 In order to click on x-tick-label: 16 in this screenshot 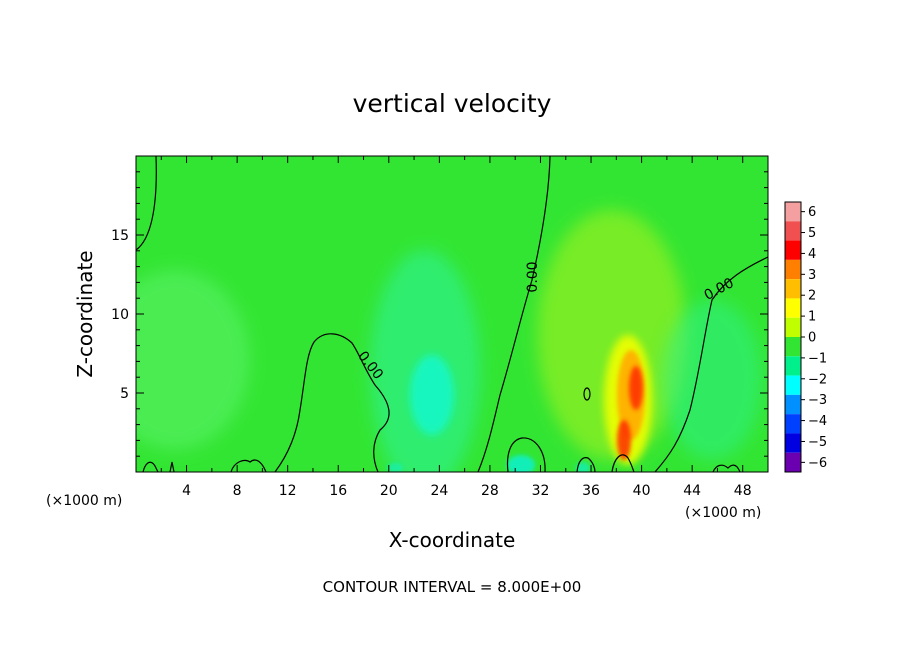, I will do `click(338, 491)`.